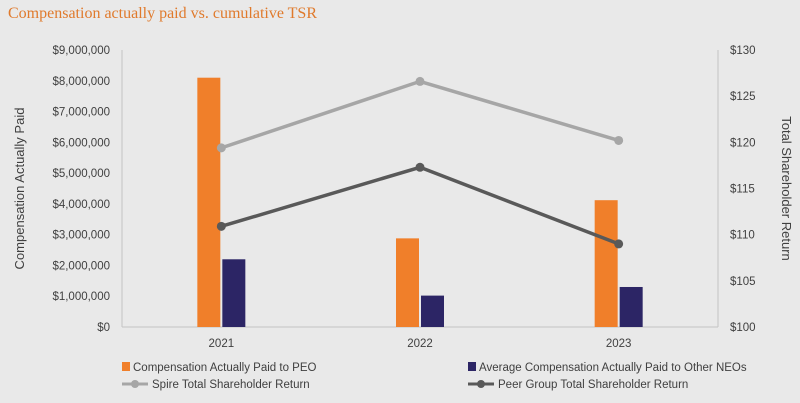  I want to click on right-tick-label: $110, so click(742, 236).